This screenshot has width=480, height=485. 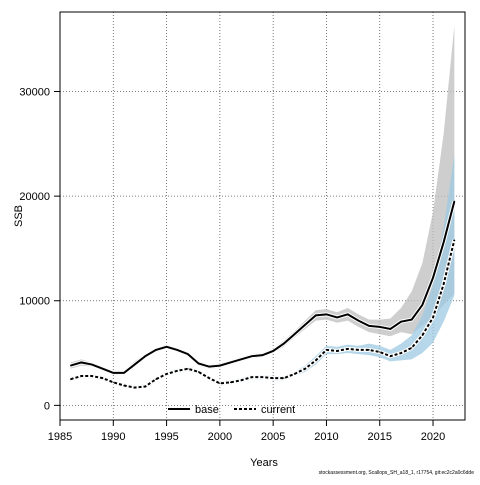 What do you see at coordinates (433, 437) in the screenshot?
I see `x-tick-label: 2020` at bounding box center [433, 437].